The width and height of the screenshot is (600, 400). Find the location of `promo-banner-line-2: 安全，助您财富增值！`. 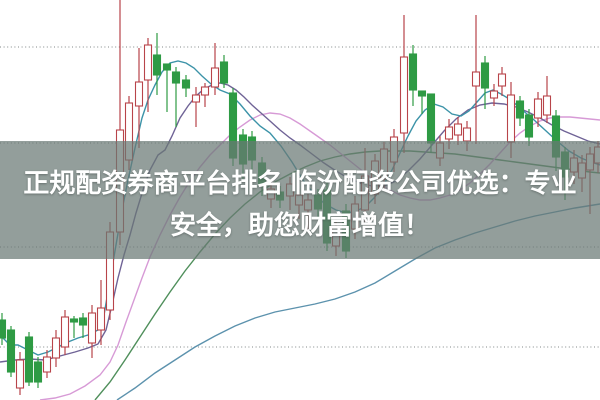

promo-banner-line-2: 安全，助您财富增值！ is located at coordinates (299, 225).